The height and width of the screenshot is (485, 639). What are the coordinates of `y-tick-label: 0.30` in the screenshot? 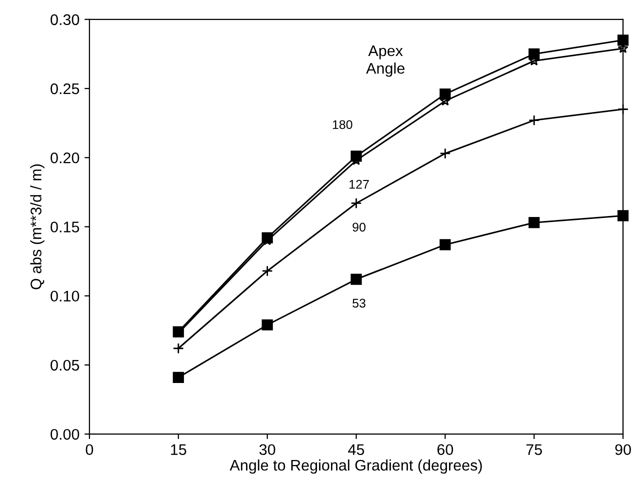 It's located at (65, 20).